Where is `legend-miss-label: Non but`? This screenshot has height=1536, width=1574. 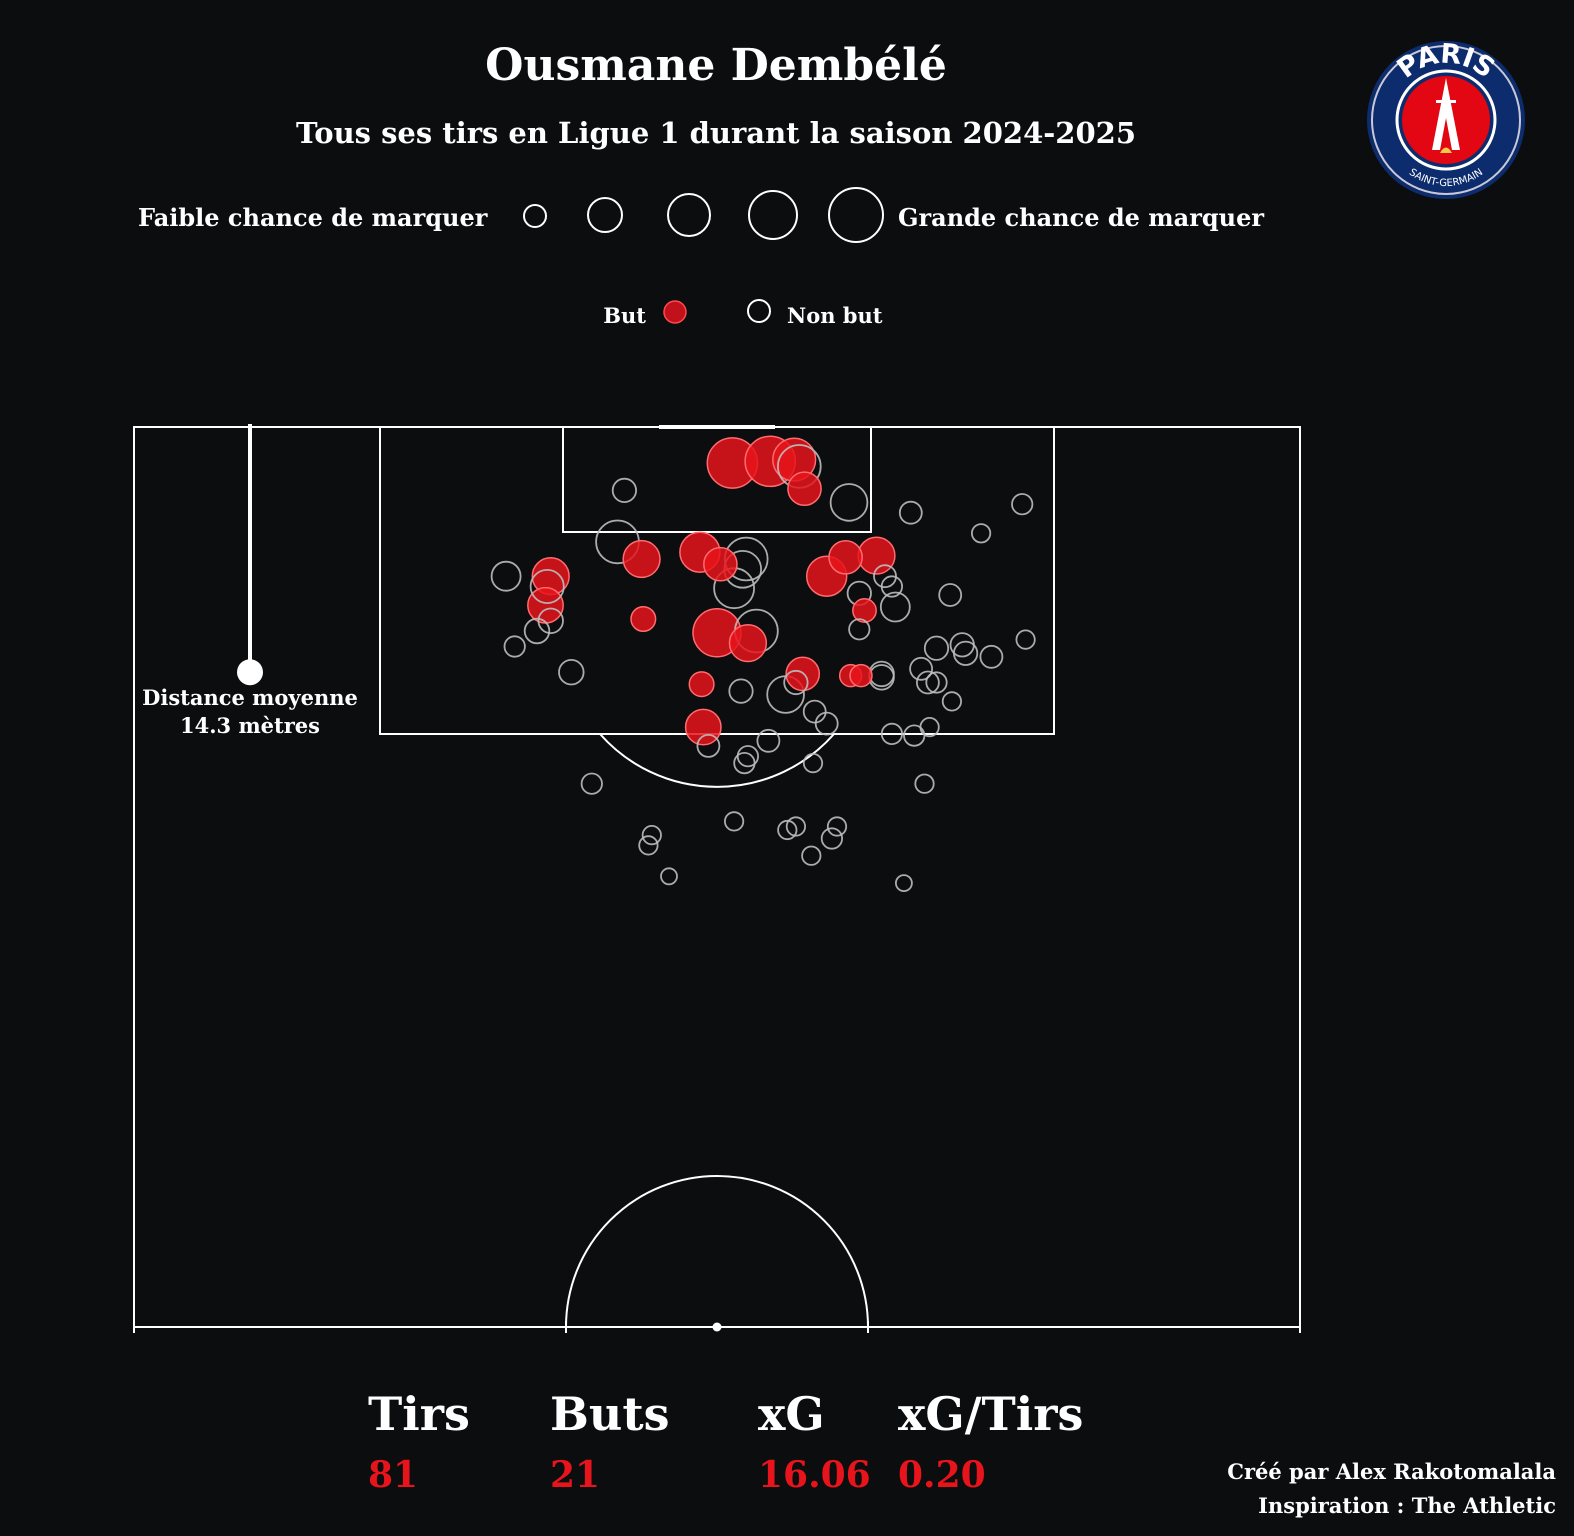
legend-miss-label: Non but is located at coordinates (835, 315).